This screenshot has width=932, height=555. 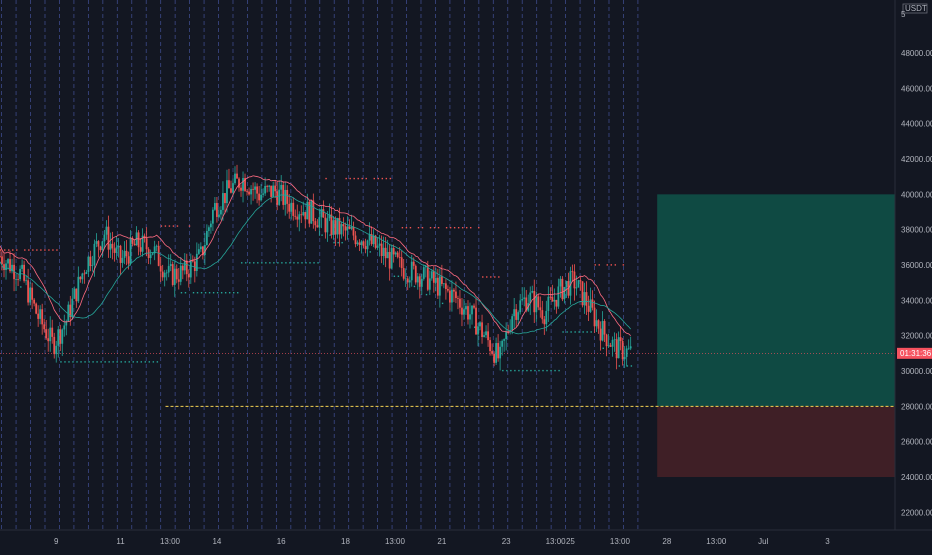 I want to click on stop-zone, so click(x=776, y=441).